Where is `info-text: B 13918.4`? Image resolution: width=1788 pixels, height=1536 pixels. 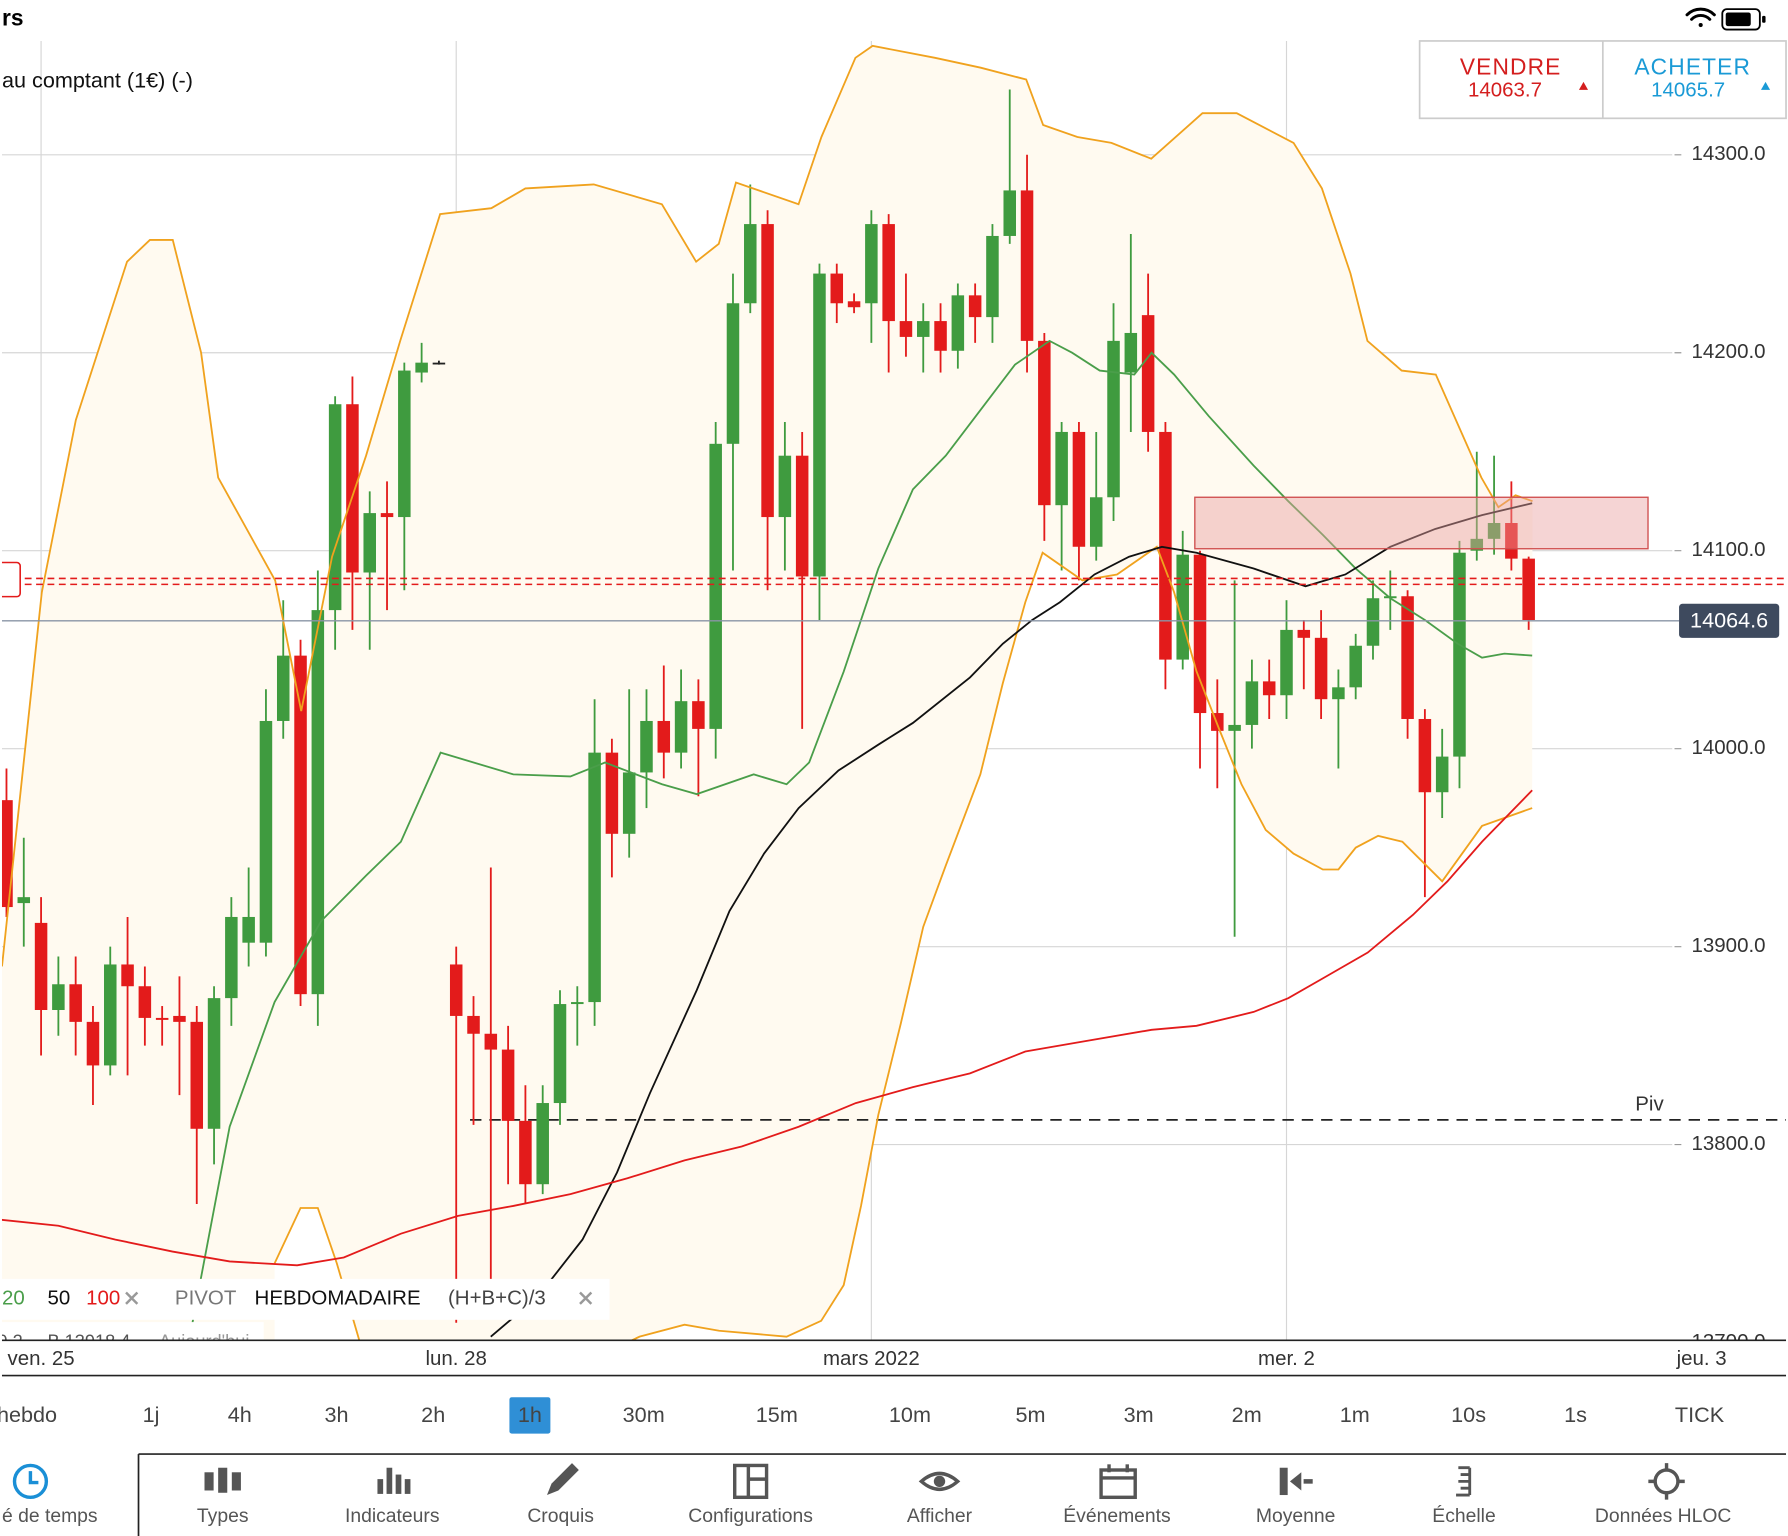
info-text: B 13918.4 is located at coordinates (88, 1341).